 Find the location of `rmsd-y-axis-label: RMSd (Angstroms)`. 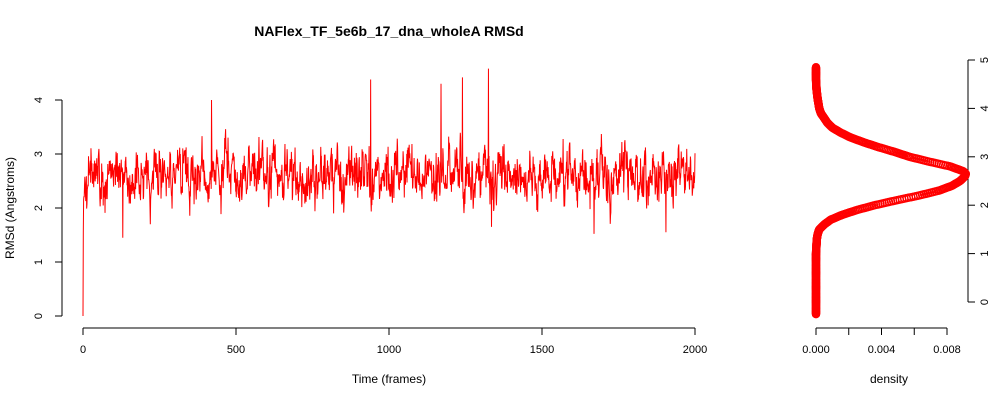

rmsd-y-axis-label: RMSd (Angstroms) is located at coordinates (10, 208).